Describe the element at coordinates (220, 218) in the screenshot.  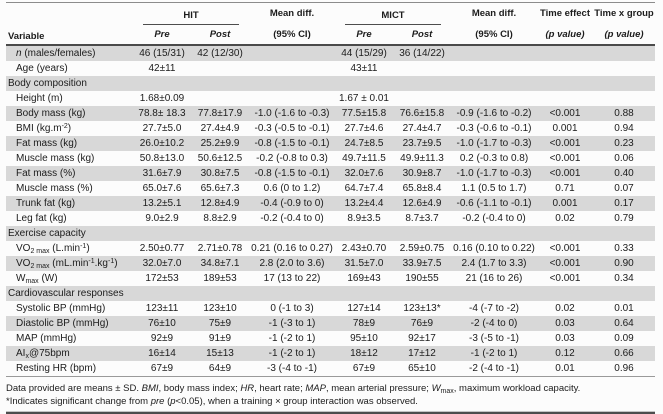
I see `value-cell: 8.8±2.9` at that location.